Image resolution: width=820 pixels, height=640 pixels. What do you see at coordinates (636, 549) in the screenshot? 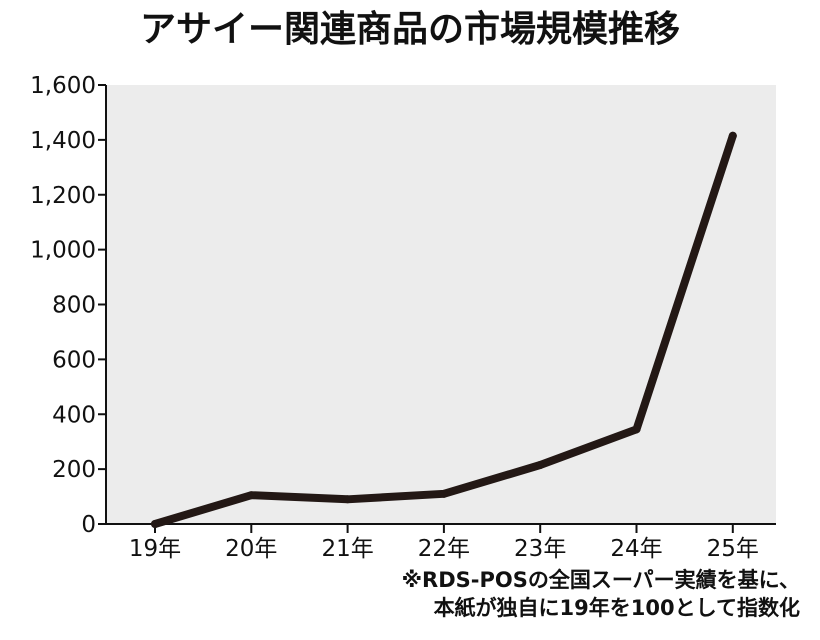
I see `x-tick-label: 24年` at bounding box center [636, 549].